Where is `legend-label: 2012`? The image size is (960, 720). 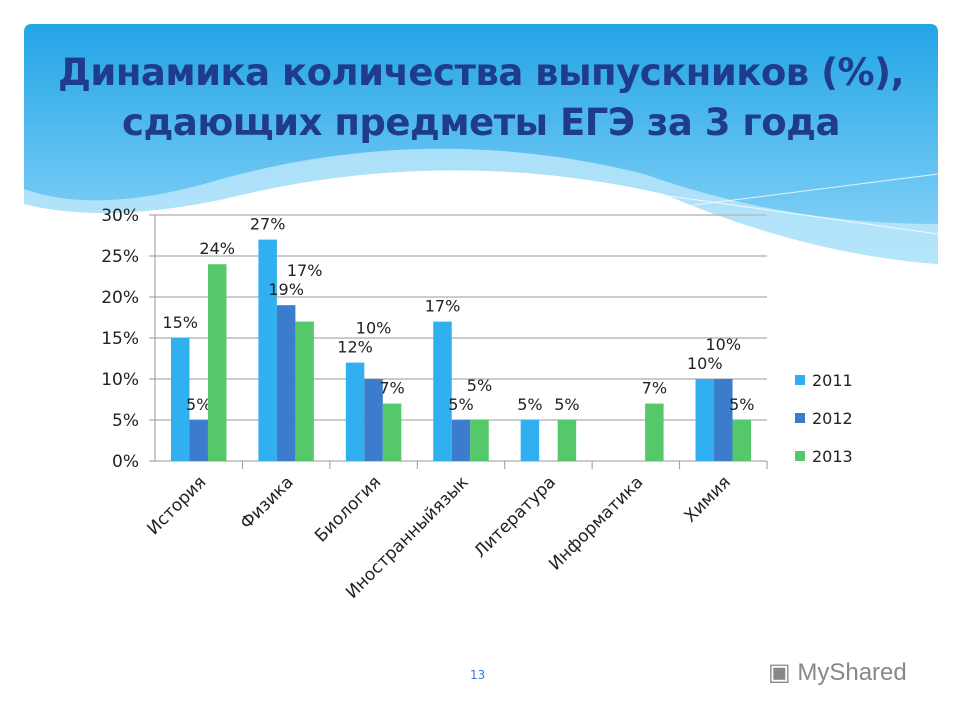 legend-label: 2012 is located at coordinates (832, 418).